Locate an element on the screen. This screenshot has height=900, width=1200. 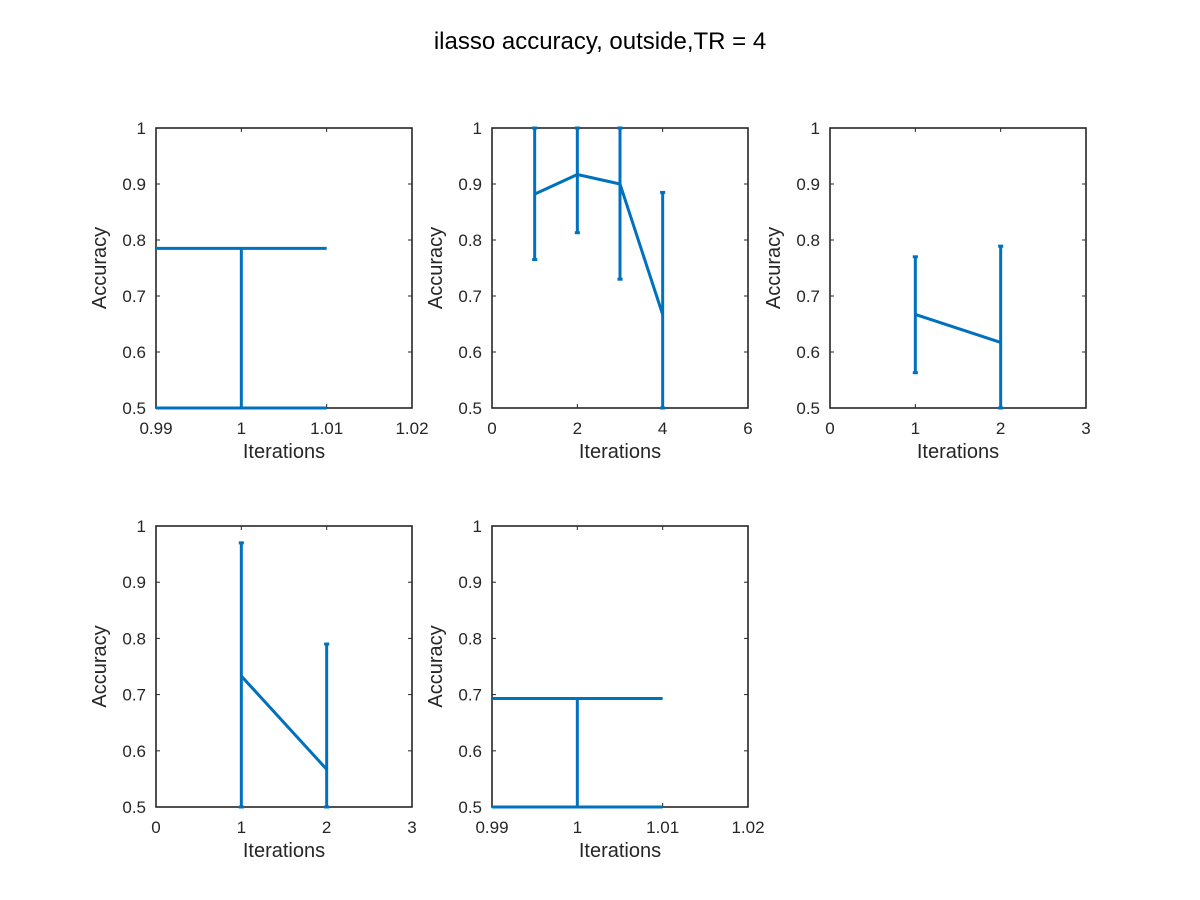
subplot-3: 0 1 2 3 0.5 0.6 0.7 0.8 0.9 1 Iterations Accuracy is located at coordinates (927, 291).